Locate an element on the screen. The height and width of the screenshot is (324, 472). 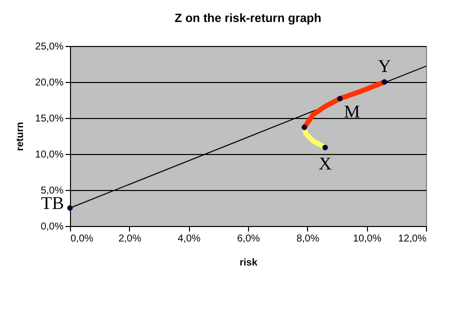
y-tick-label: 25,0% is located at coordinates (49, 47).